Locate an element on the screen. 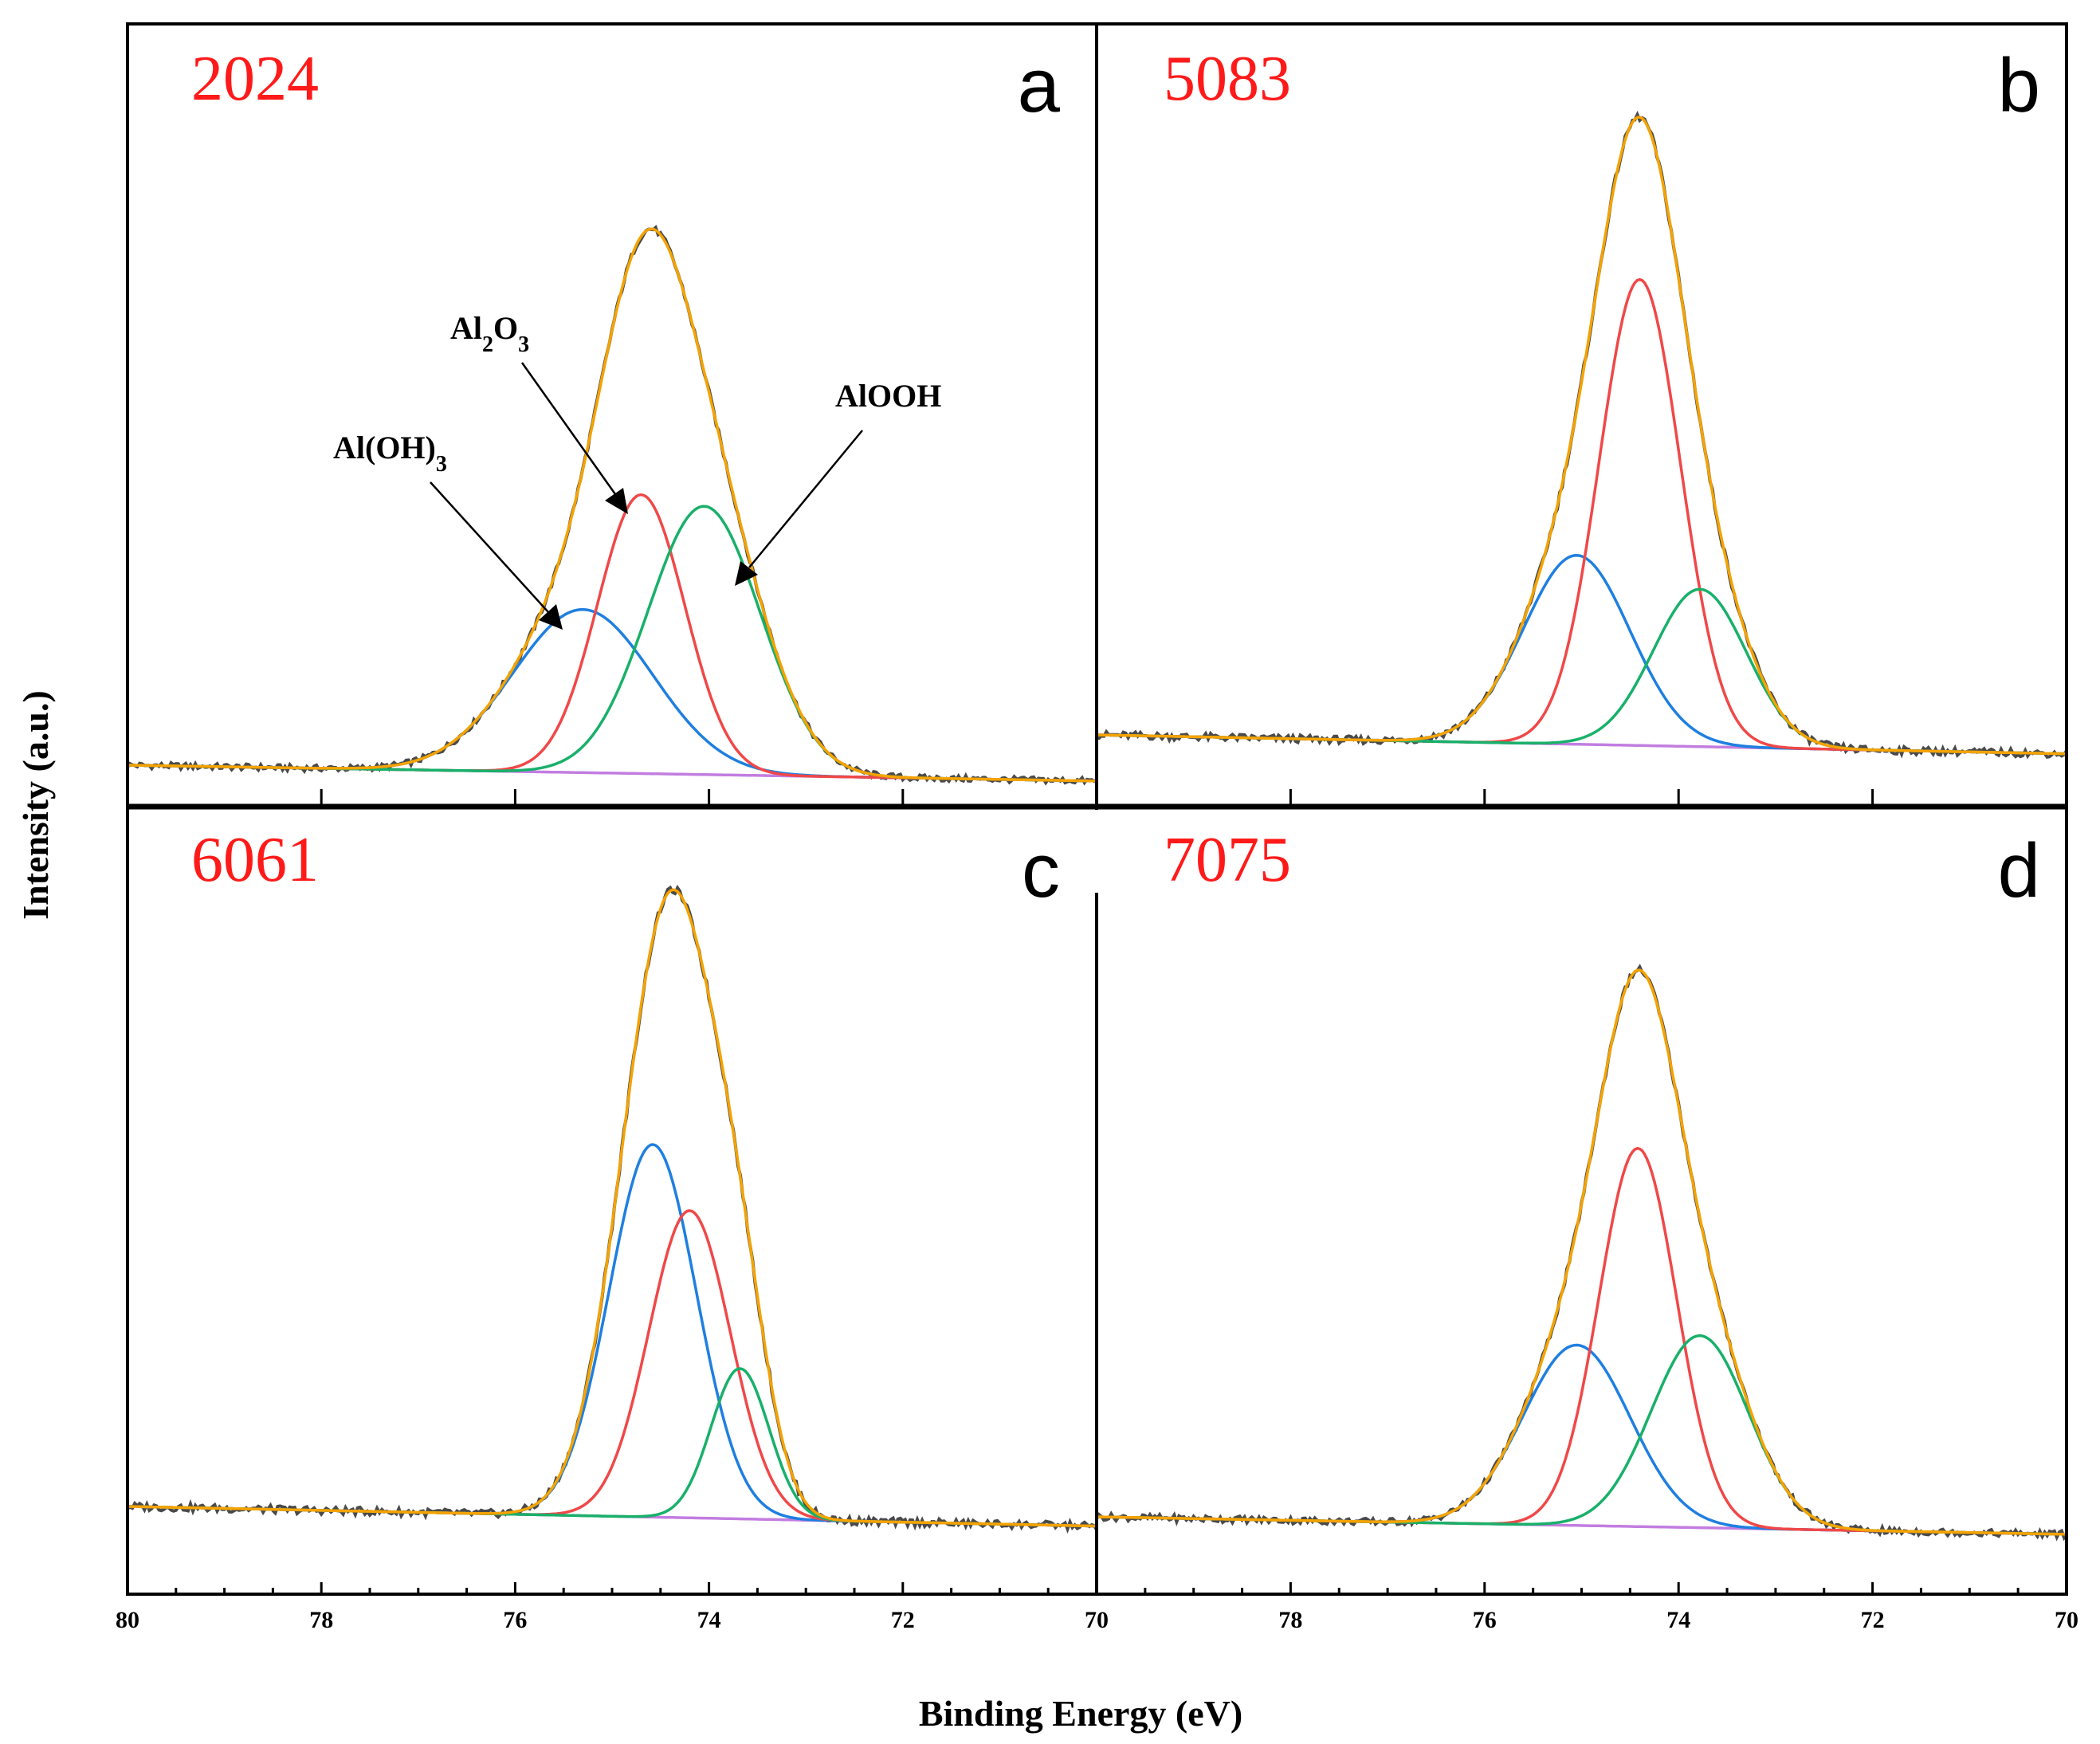 This screenshot has width=2100, height=1744. panel-letter-a: a is located at coordinates (1039, 86).